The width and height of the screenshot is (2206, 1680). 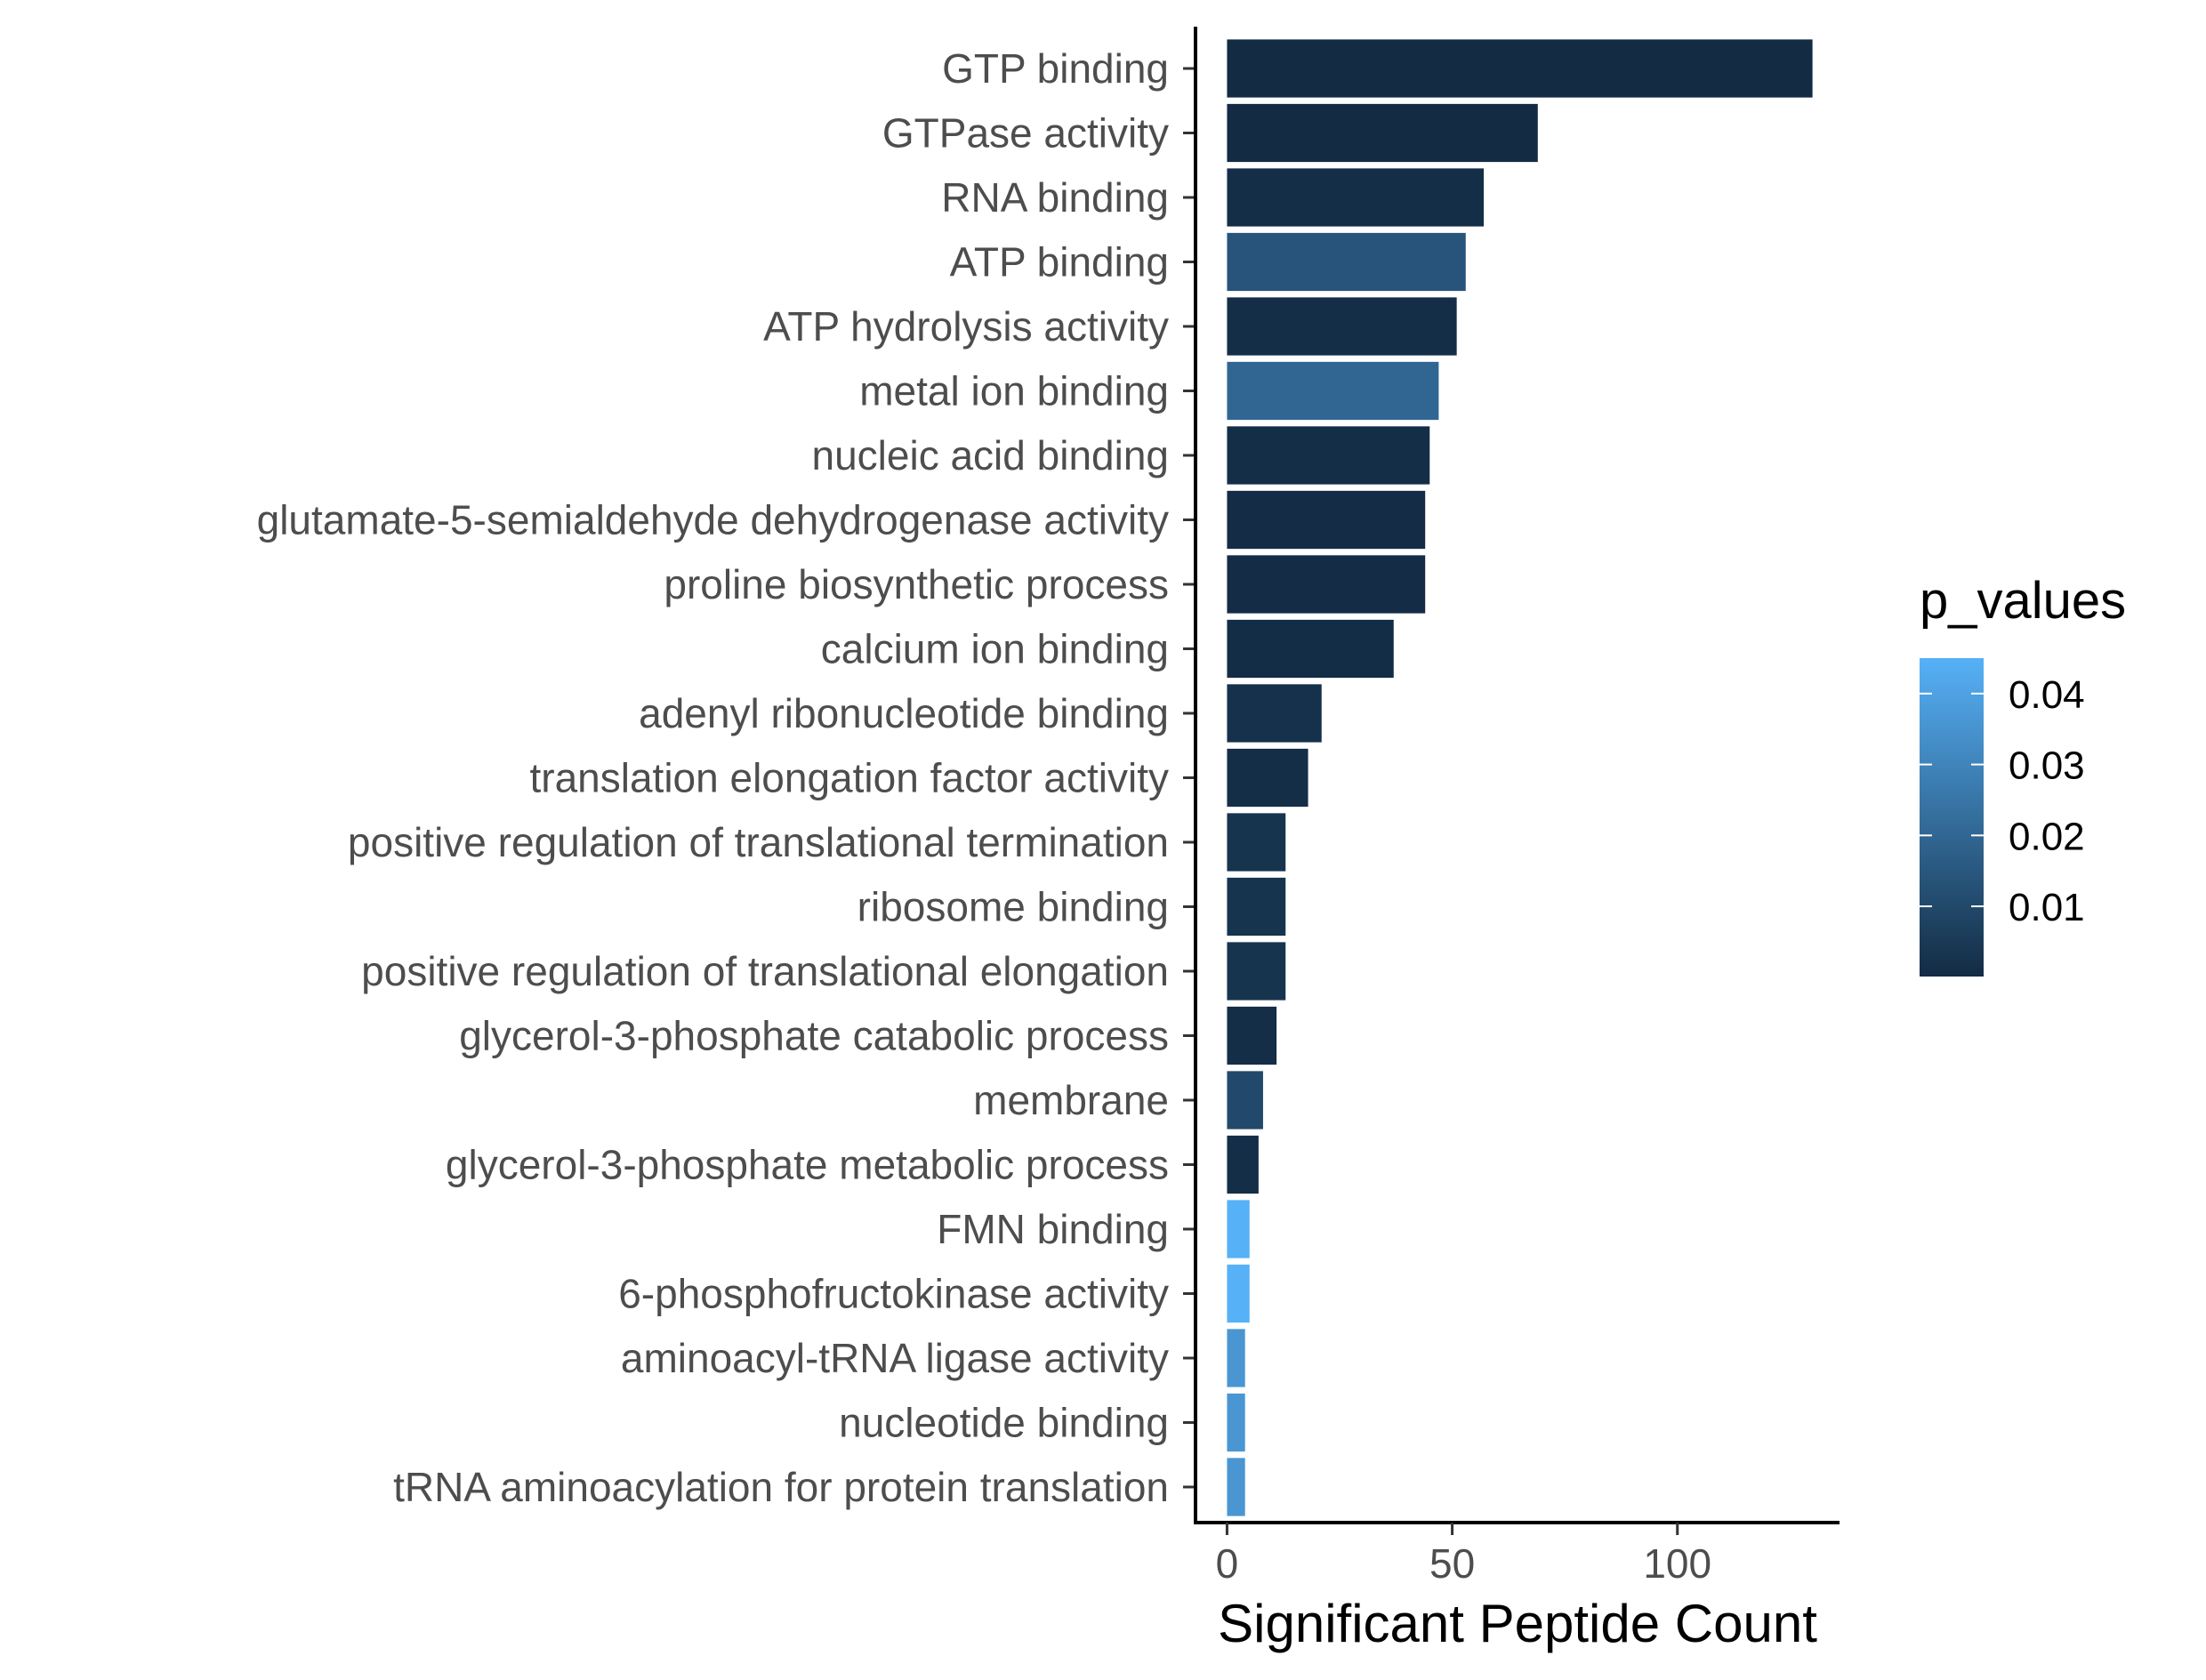 What do you see at coordinates (1053, 1229) in the screenshot?
I see `category-label: FMN binding` at bounding box center [1053, 1229].